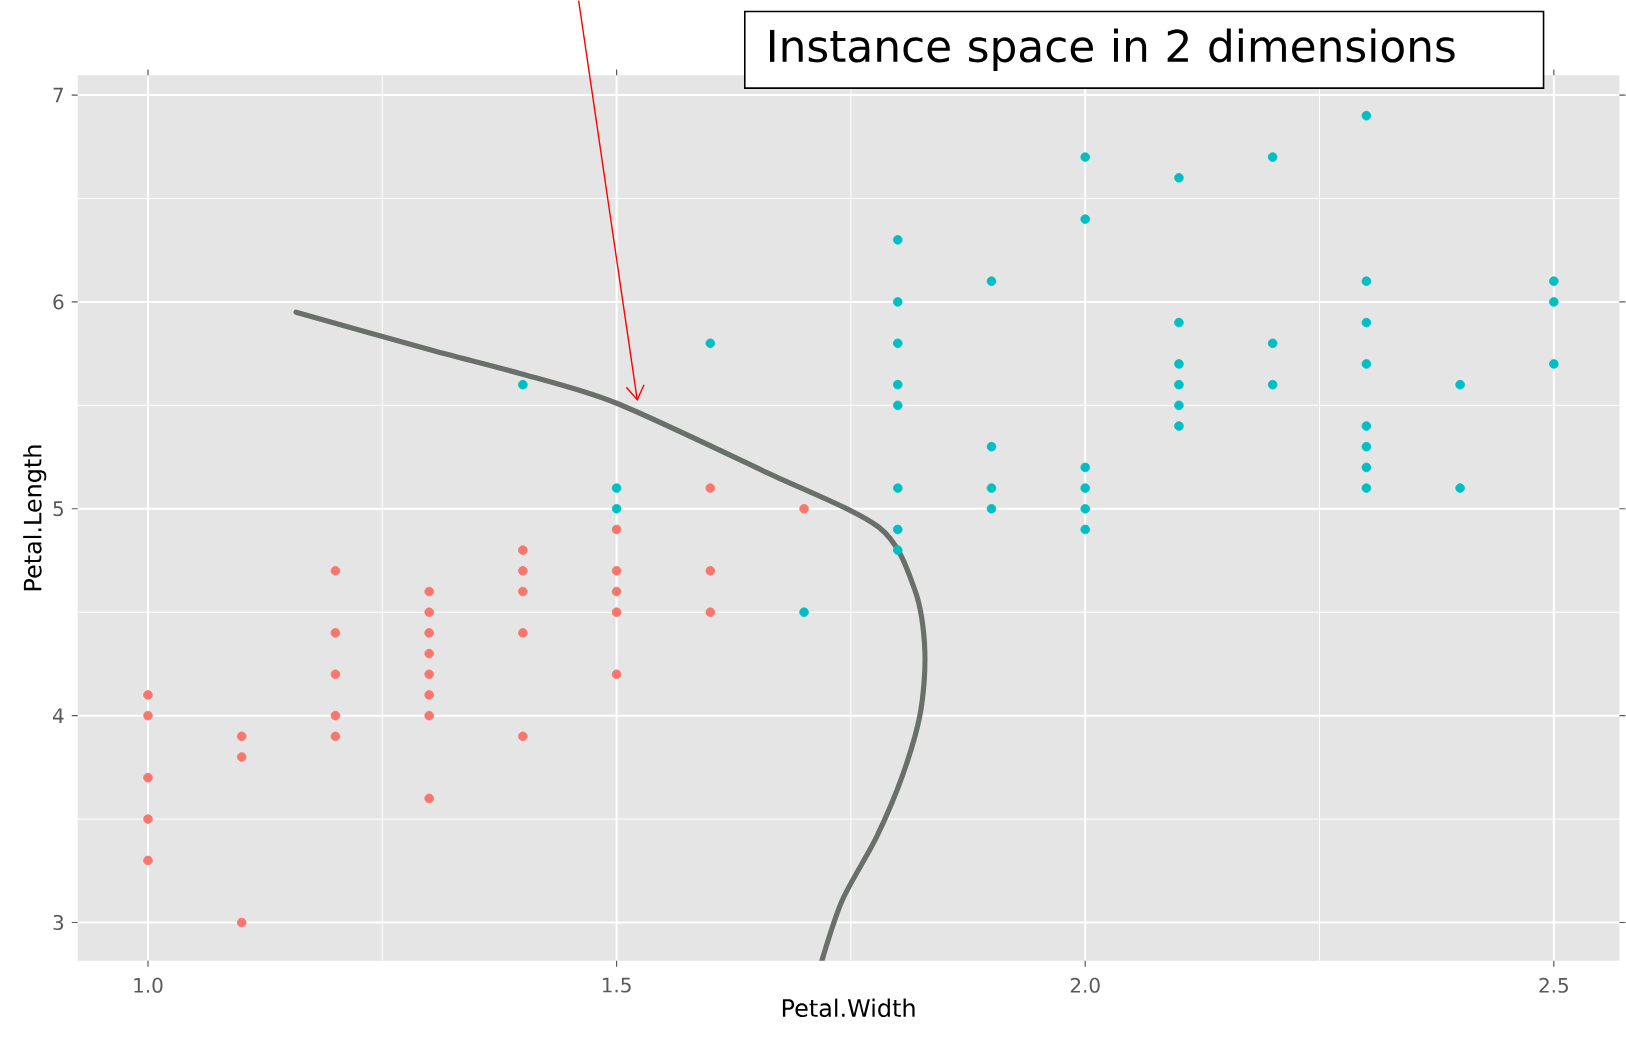 This screenshot has height=1039, width=1626. I want to click on y-tick-label: 5, so click(58, 508).